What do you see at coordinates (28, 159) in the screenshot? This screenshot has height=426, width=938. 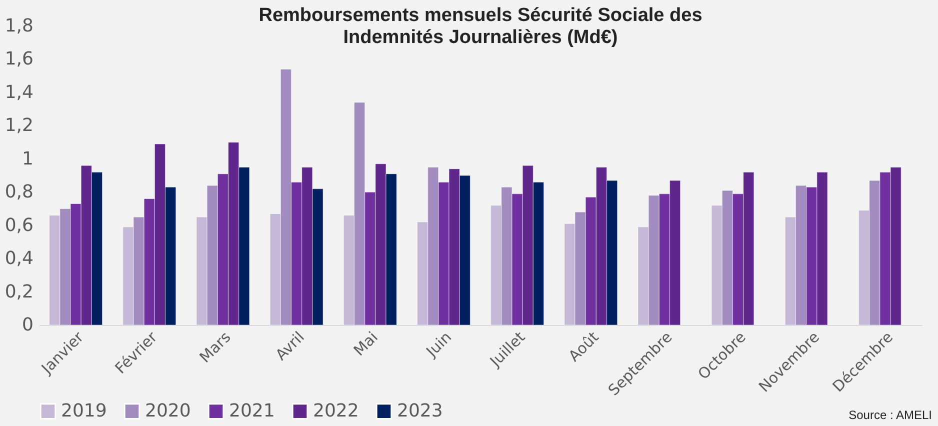 I see `y-tick-label: 1` at bounding box center [28, 159].